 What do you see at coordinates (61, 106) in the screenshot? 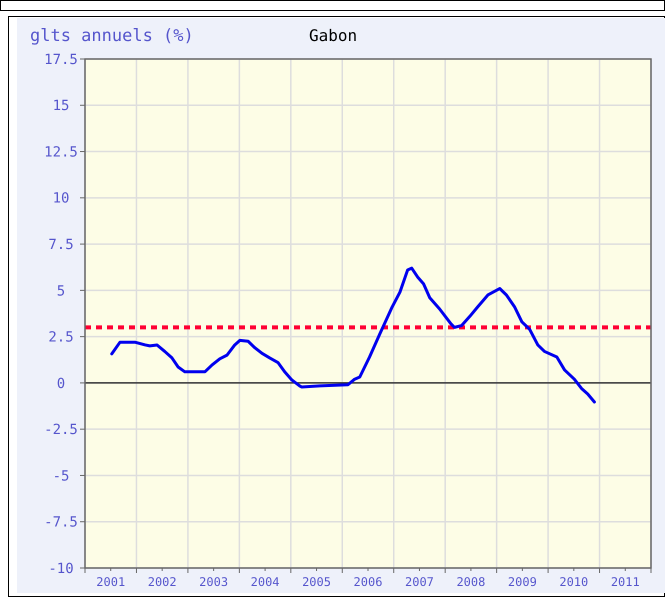
I see `y-tick-label: 15` at bounding box center [61, 106].